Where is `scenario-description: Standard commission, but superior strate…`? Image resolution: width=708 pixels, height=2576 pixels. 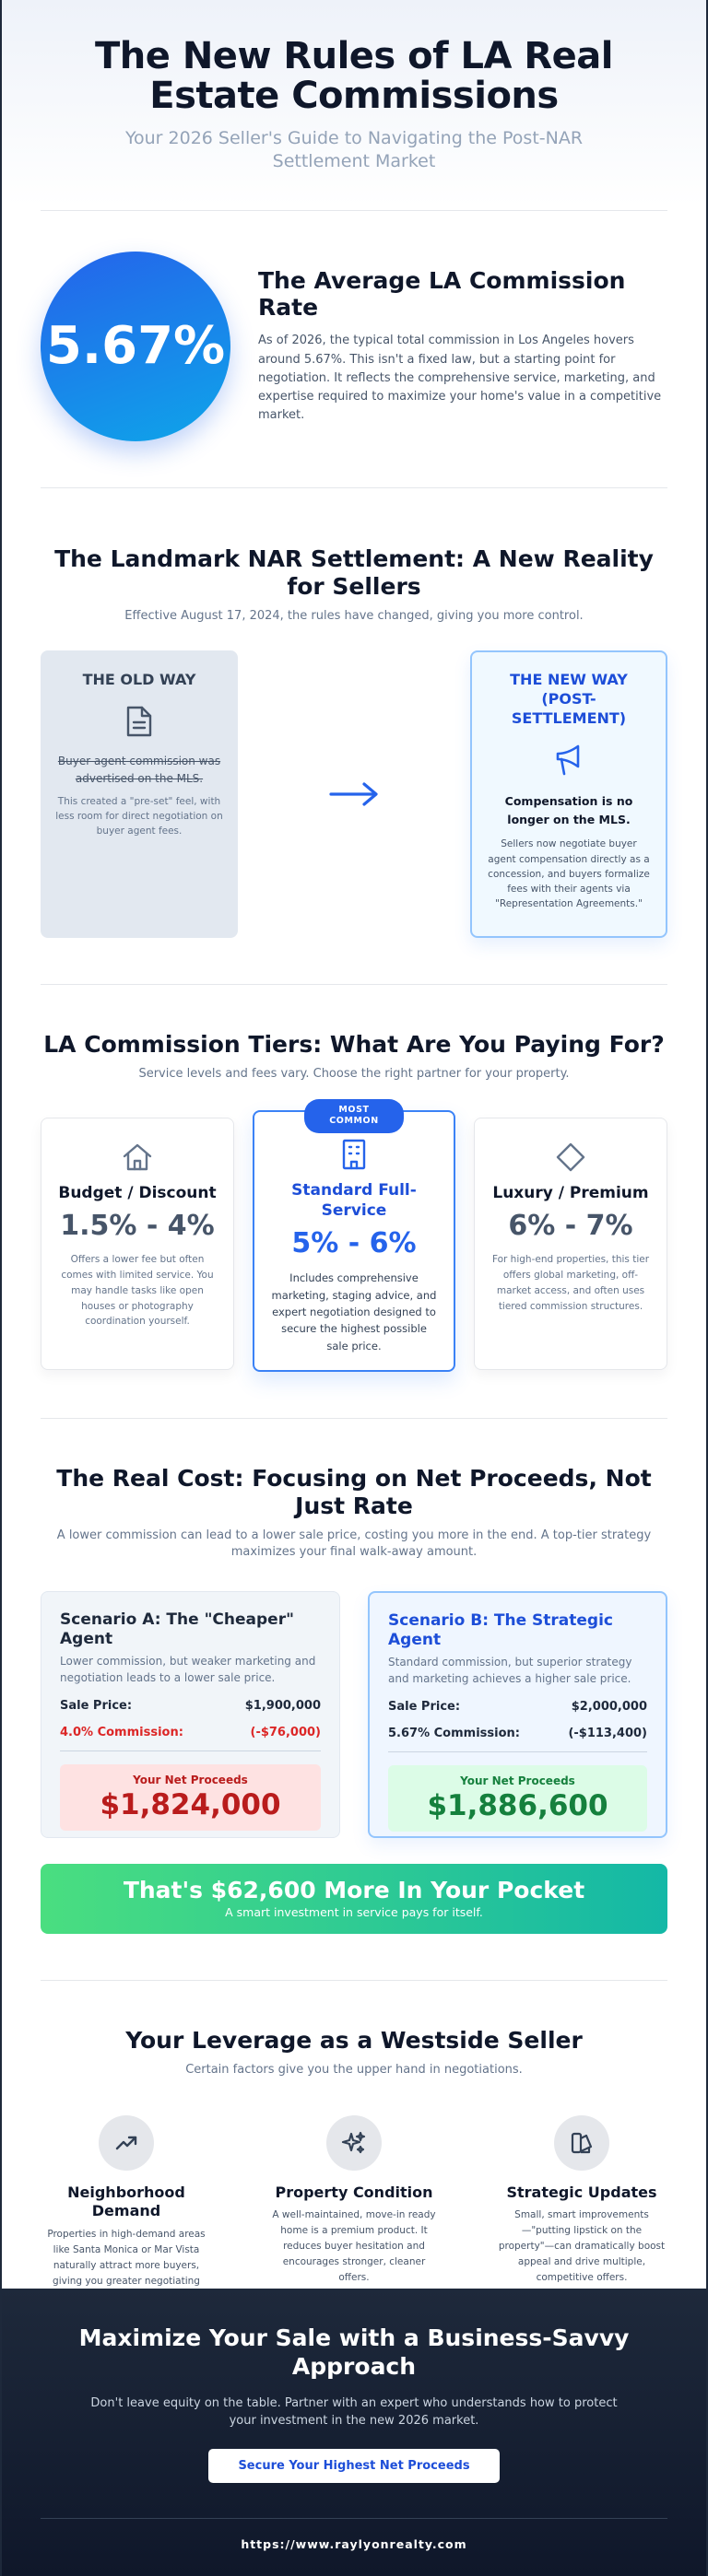
scenario-description: Standard commission, but superior strate… is located at coordinates (510, 1670).